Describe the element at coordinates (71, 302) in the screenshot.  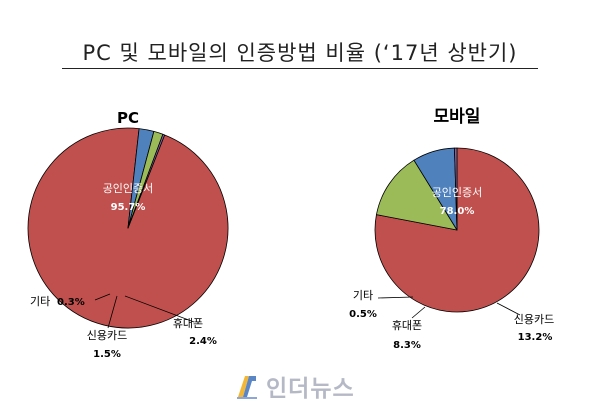
I see `pc-label-other-value: 0.3%` at that location.